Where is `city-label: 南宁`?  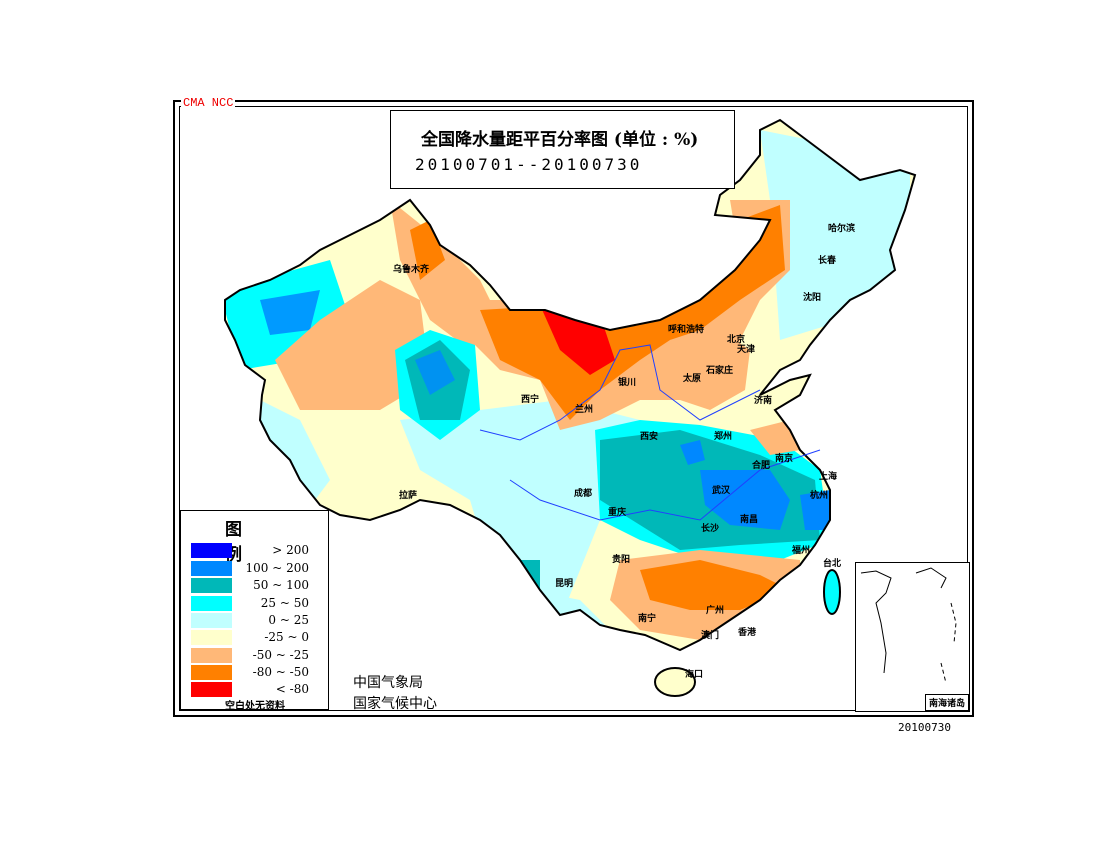 city-label: 南宁 is located at coordinates (647, 618).